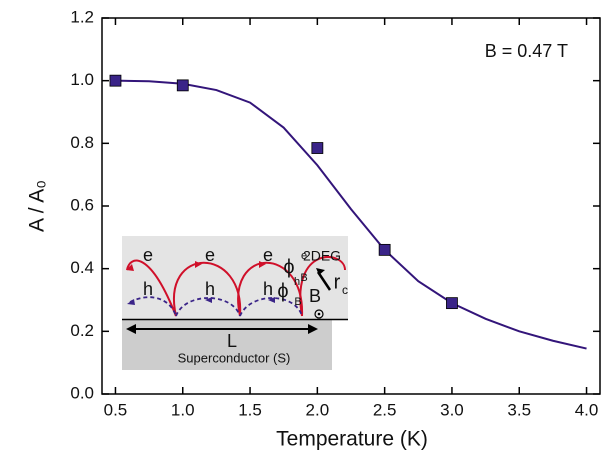 This screenshot has height=458, width=616. I want to click on radius-arrowhead, so click(320, 271).